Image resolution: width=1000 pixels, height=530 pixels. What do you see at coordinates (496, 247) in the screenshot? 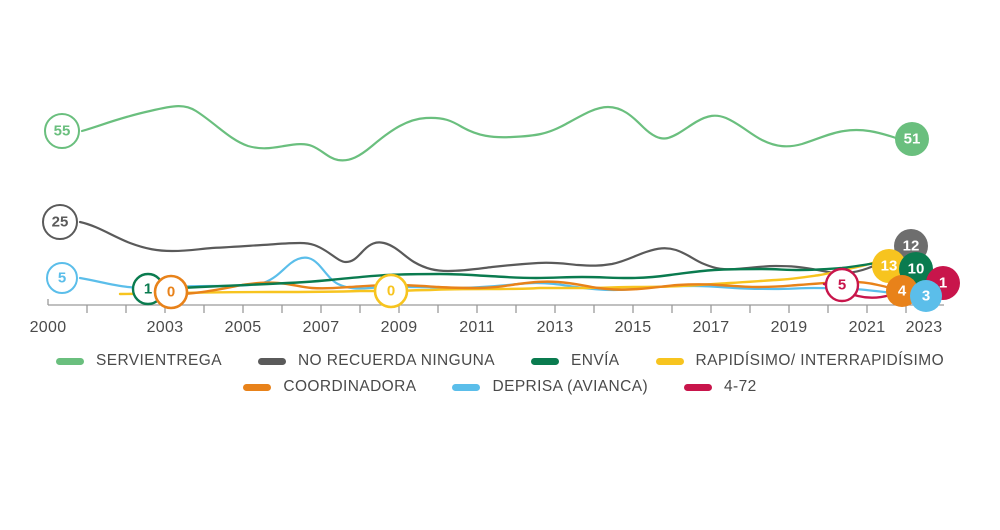
I see `series-line-no-recuerda` at bounding box center [496, 247].